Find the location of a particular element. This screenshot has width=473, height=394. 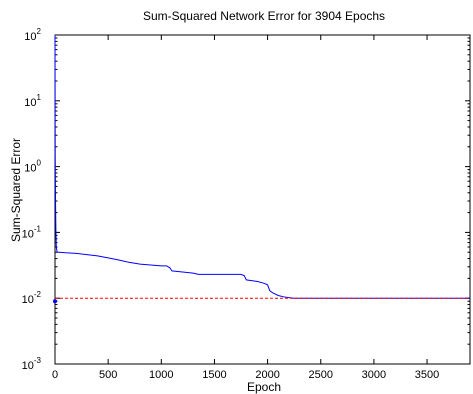

data-point is located at coordinates (55, 301).